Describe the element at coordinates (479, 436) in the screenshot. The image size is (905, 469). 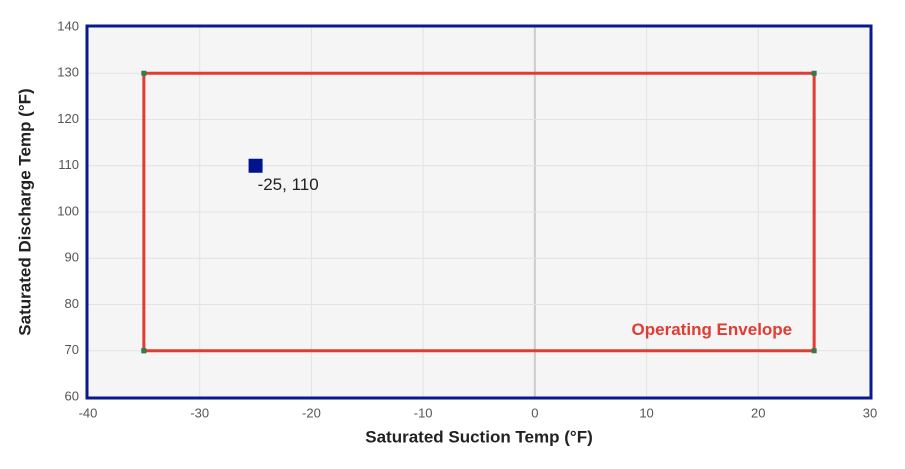
I see `x-axis-title: Saturated Suction Temp (°F)` at that location.